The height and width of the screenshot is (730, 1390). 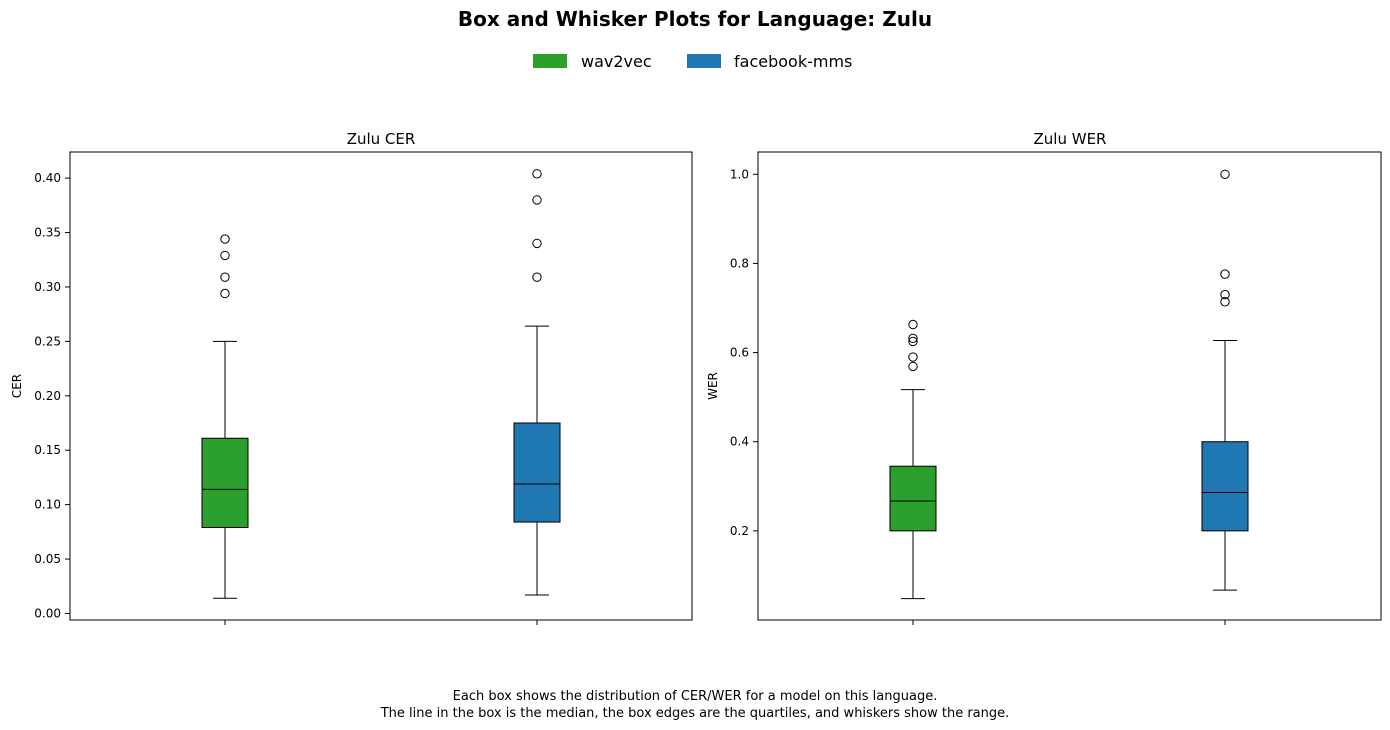 What do you see at coordinates (47, 233) in the screenshot?
I see `cer-y-tick-label: 0.35` at bounding box center [47, 233].